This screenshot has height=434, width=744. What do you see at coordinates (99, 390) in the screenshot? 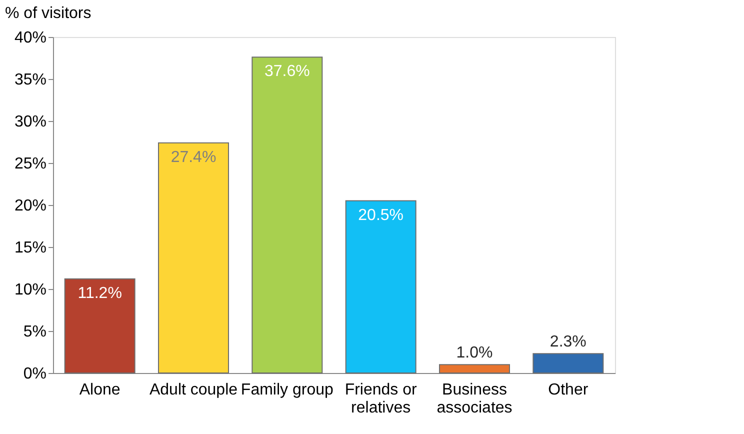
I see `x-tick-label: Alone` at bounding box center [99, 390].